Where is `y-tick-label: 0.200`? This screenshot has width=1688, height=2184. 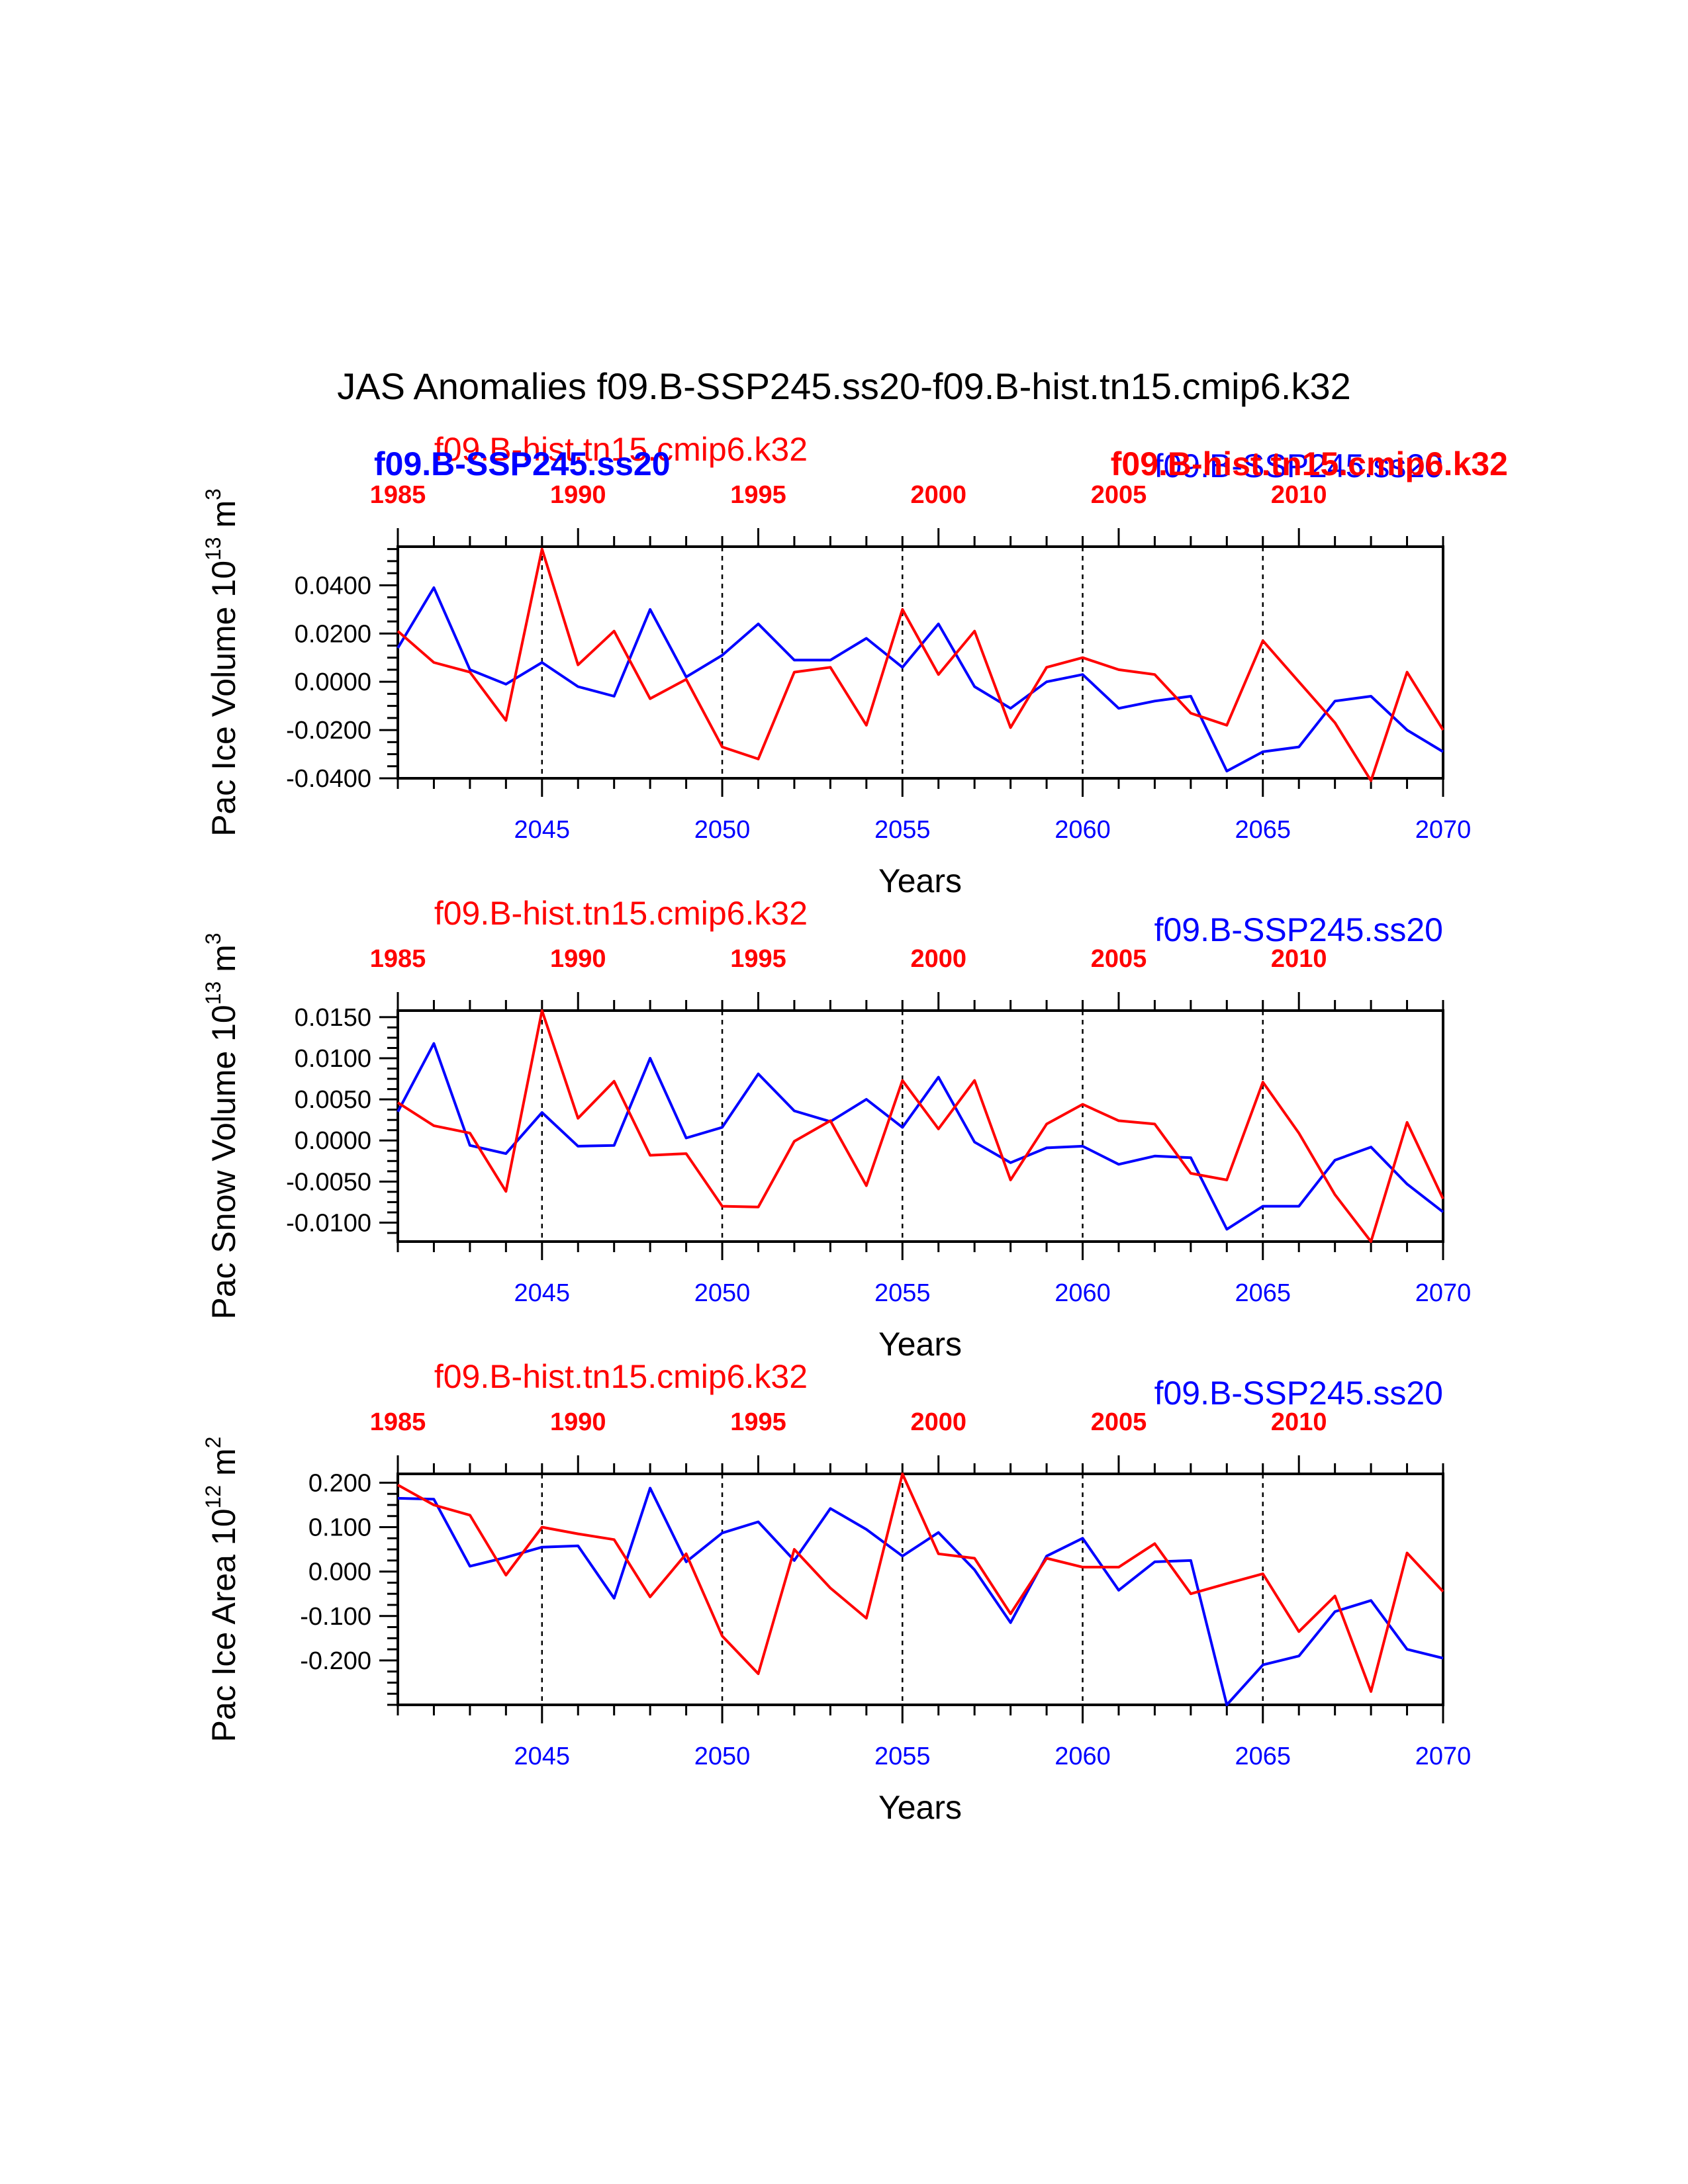 y-tick-label: 0.200 is located at coordinates (339, 1483).